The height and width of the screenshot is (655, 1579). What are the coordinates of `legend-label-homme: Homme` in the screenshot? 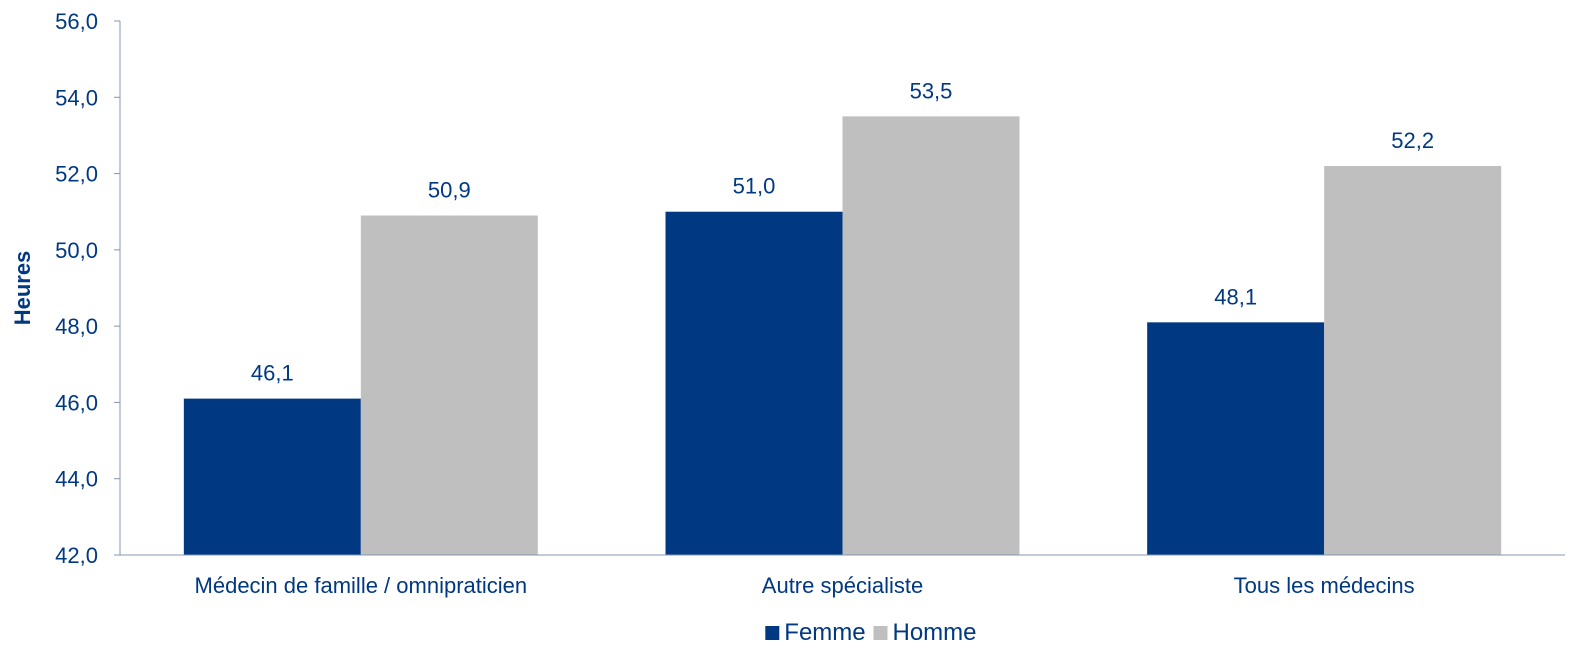 It's located at (935, 632).